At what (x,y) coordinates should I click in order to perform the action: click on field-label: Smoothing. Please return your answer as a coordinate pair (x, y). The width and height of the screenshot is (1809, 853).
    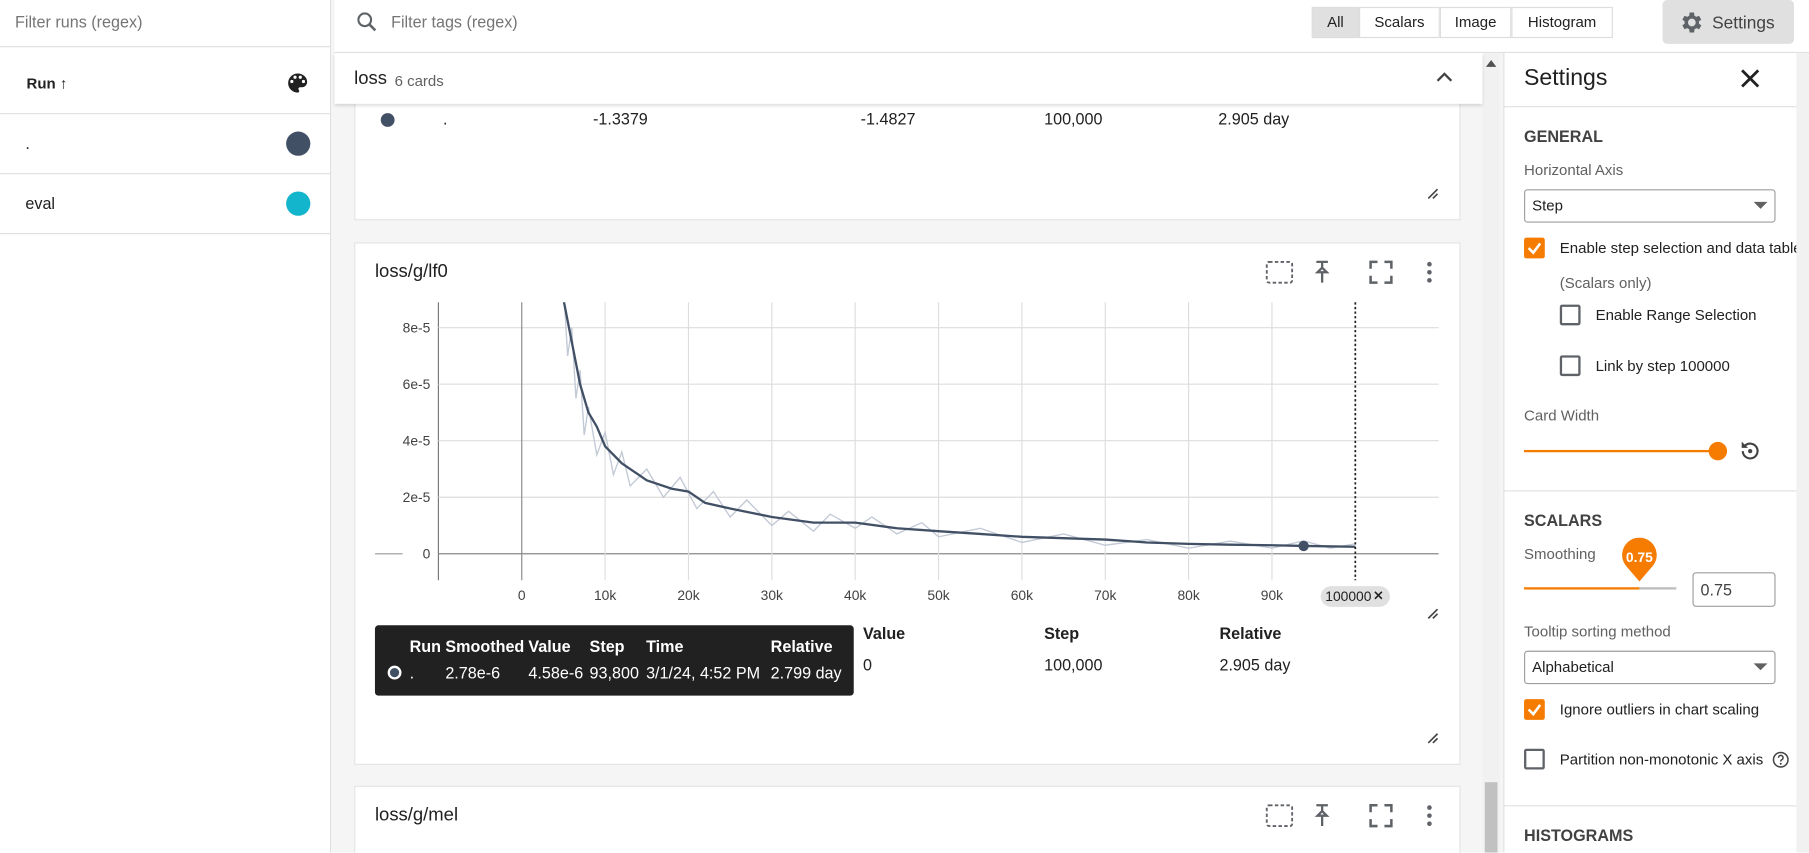
    Looking at the image, I should click on (1560, 554).